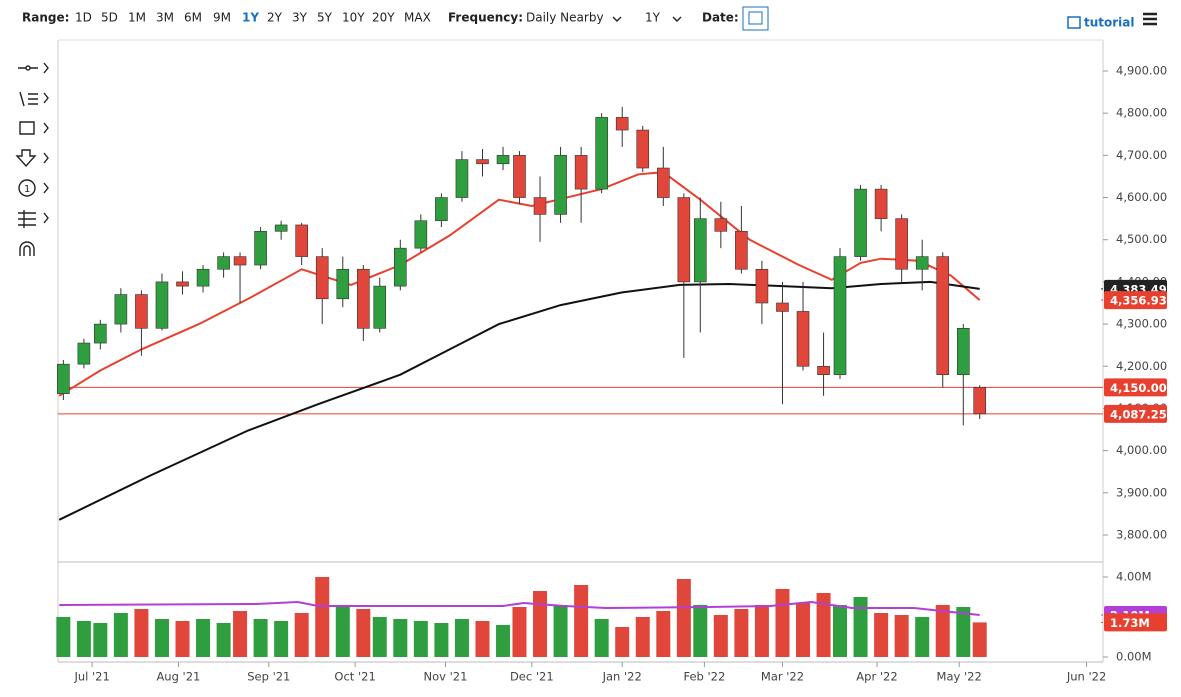 The height and width of the screenshot is (697, 1181). I want to click on range-label: Range:, so click(45, 18).